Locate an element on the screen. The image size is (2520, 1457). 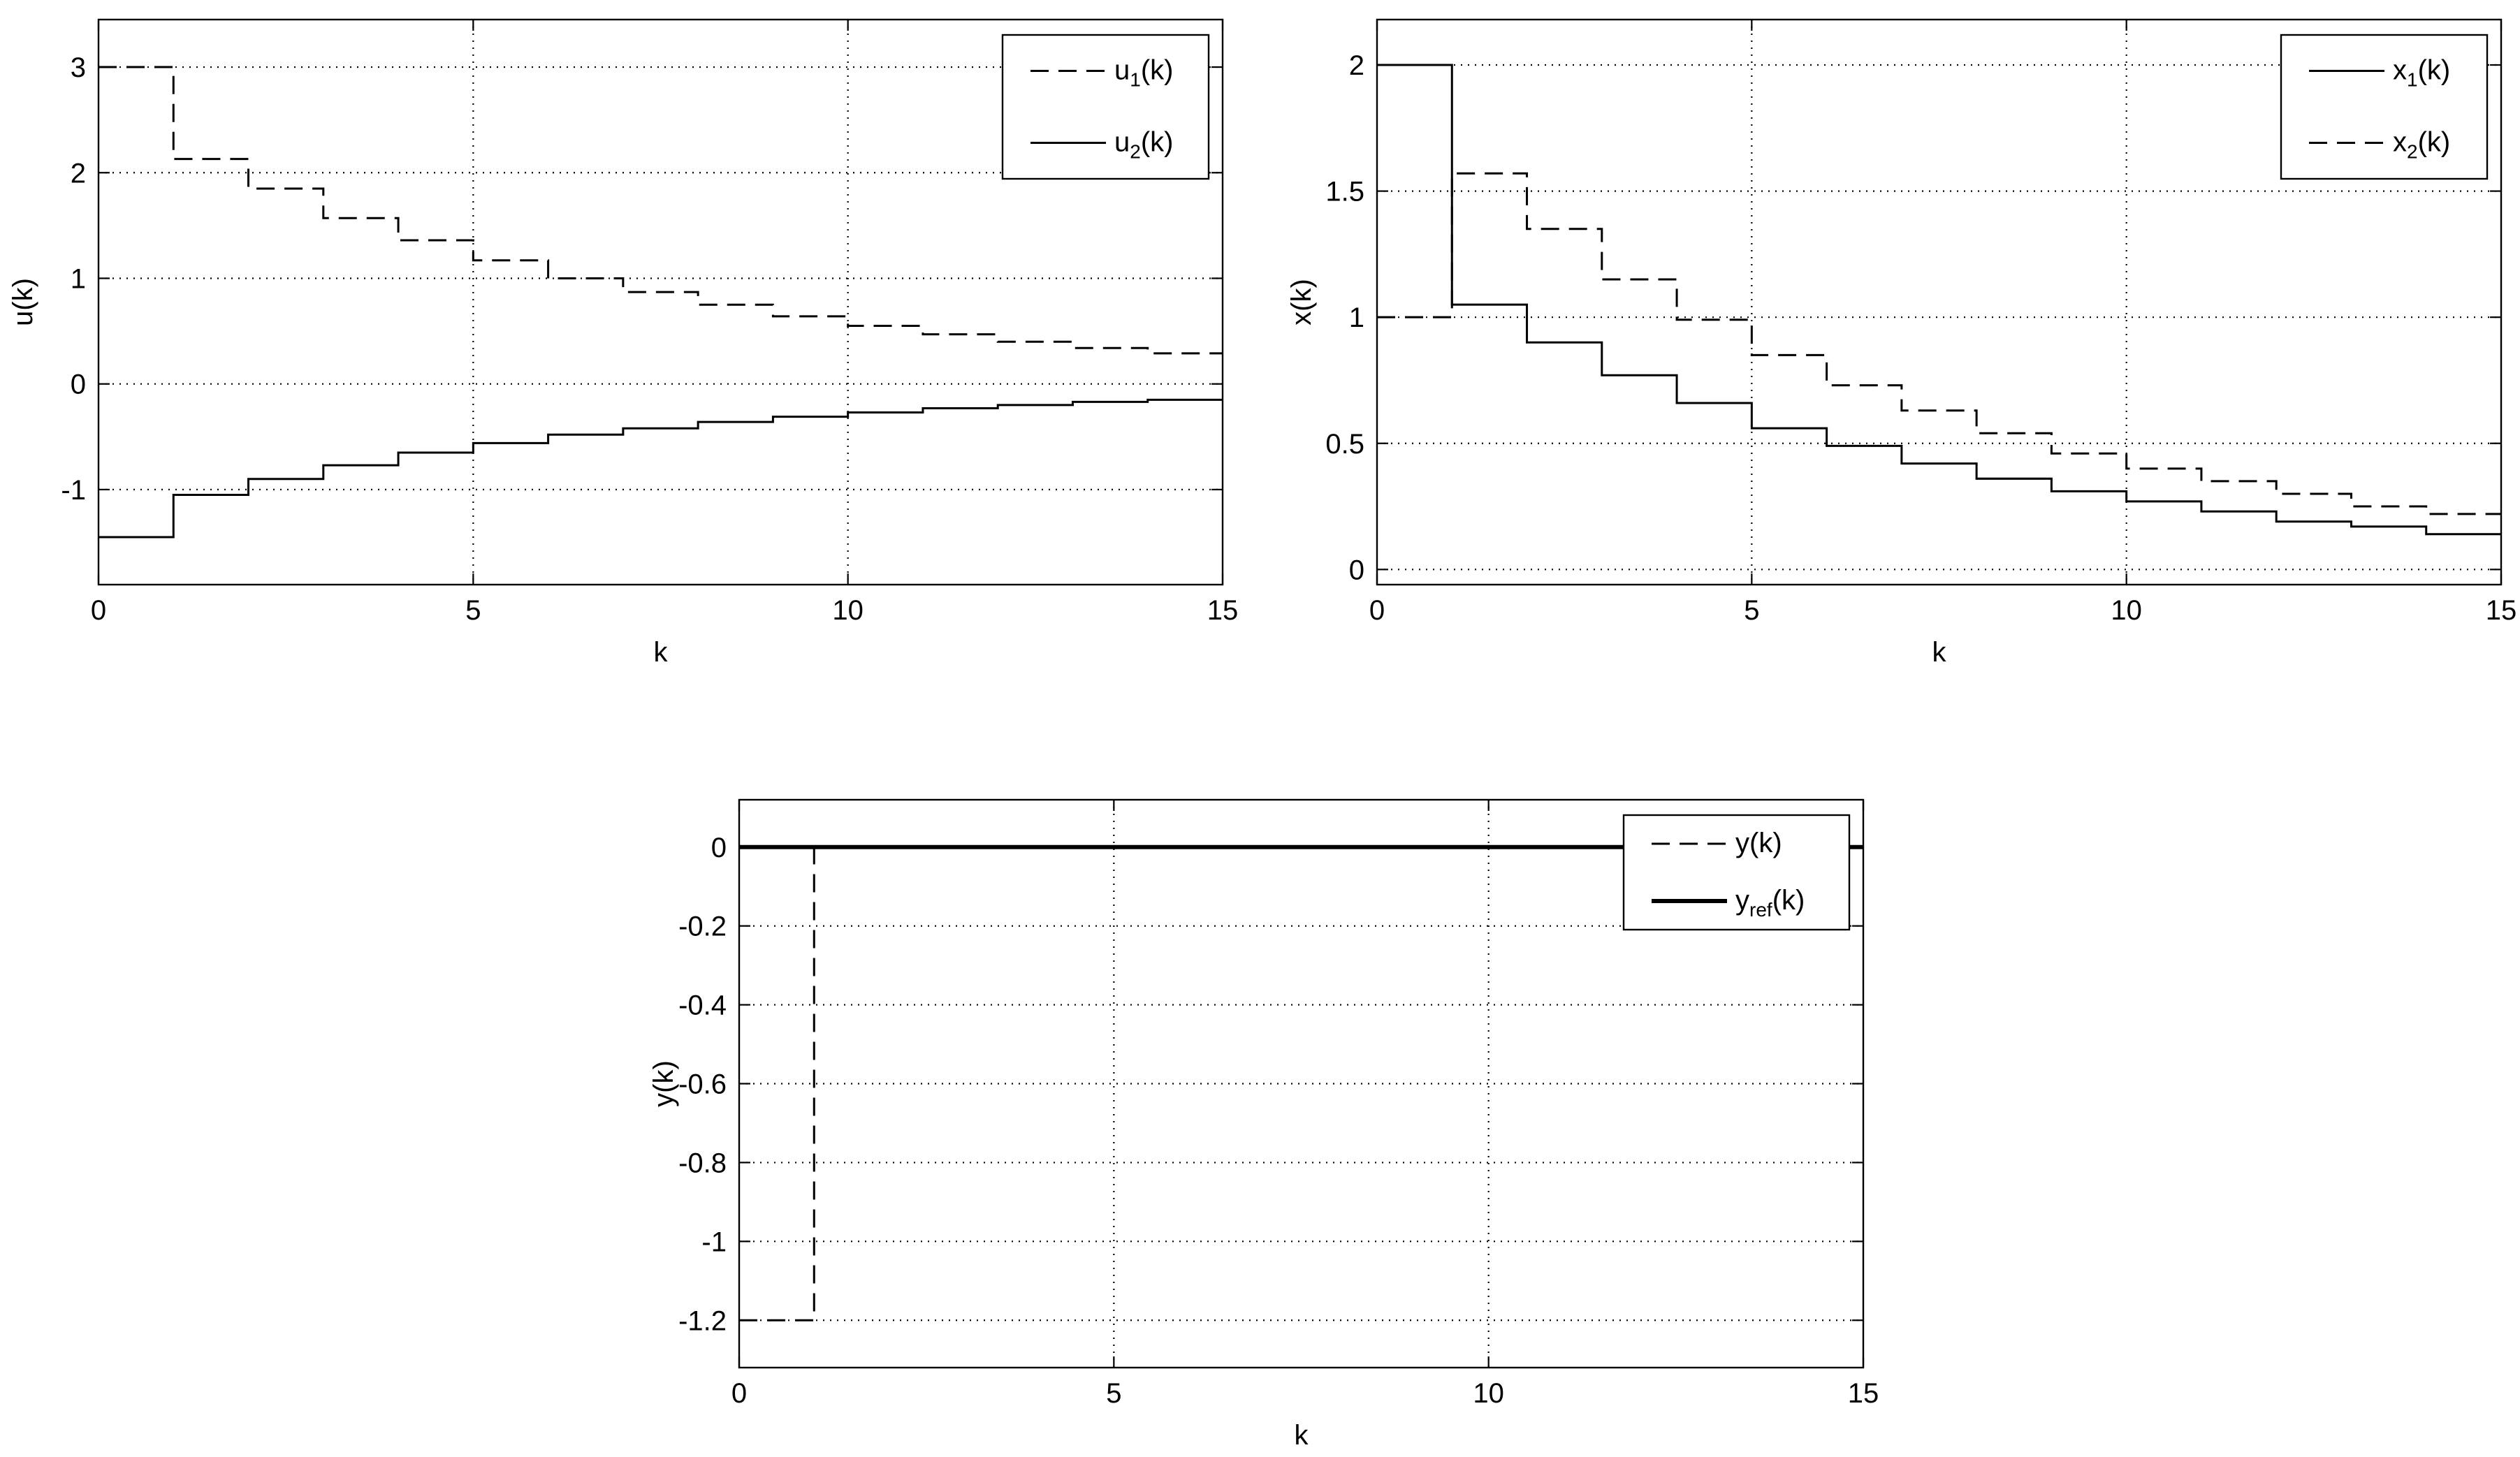
y-xtick-label-2: 10 is located at coordinates (1488, 1393).